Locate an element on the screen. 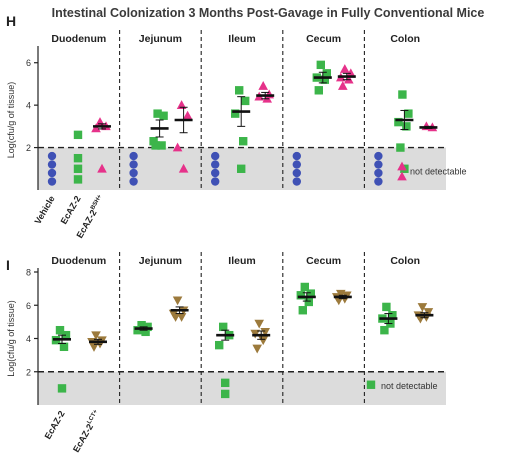 Image resolution: width=511 pixels, height=460 pixels. series-colon-ecaz-2bsh is located at coordinates (428, 126).